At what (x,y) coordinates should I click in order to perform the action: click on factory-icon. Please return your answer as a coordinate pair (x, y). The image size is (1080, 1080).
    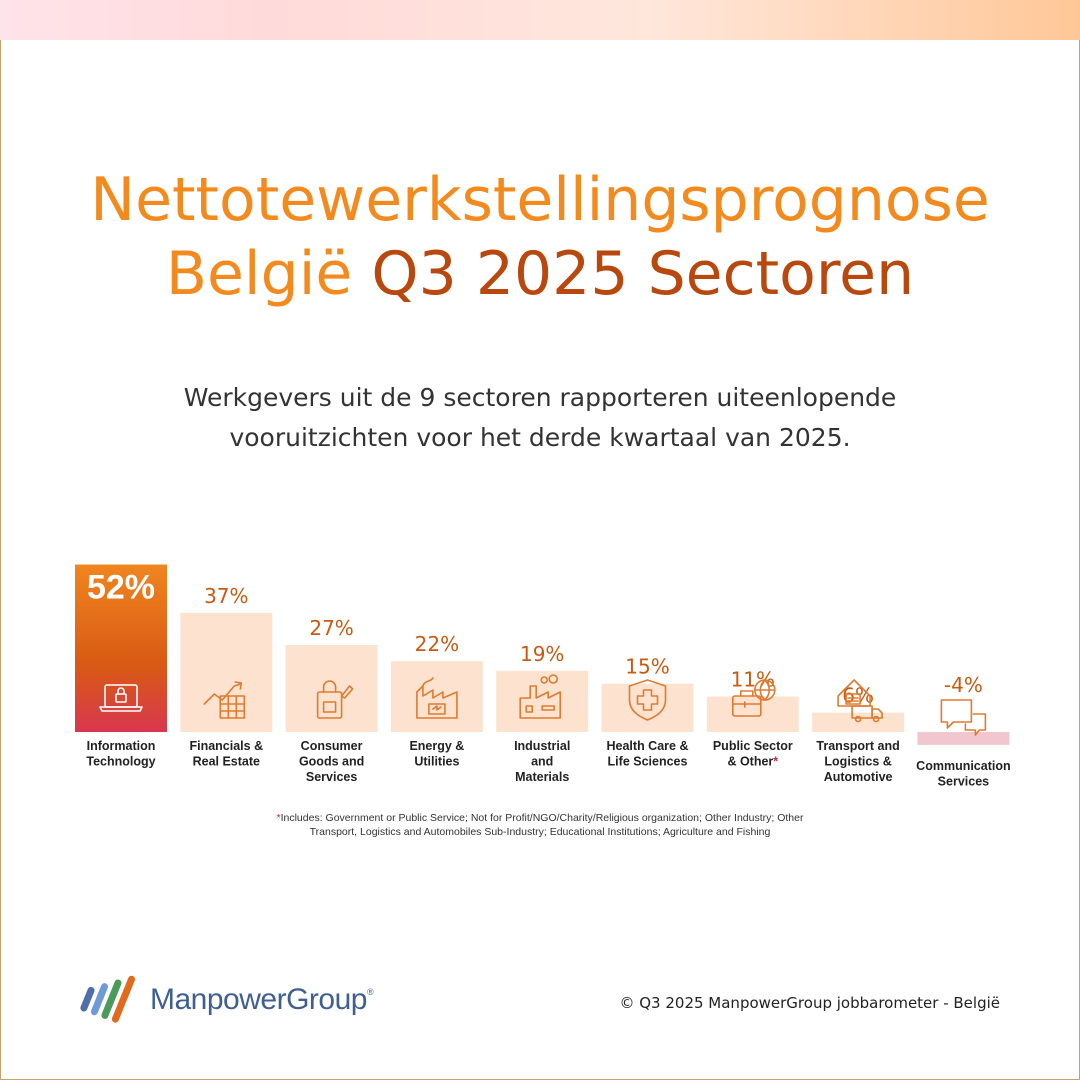
    Looking at the image, I should click on (540, 696).